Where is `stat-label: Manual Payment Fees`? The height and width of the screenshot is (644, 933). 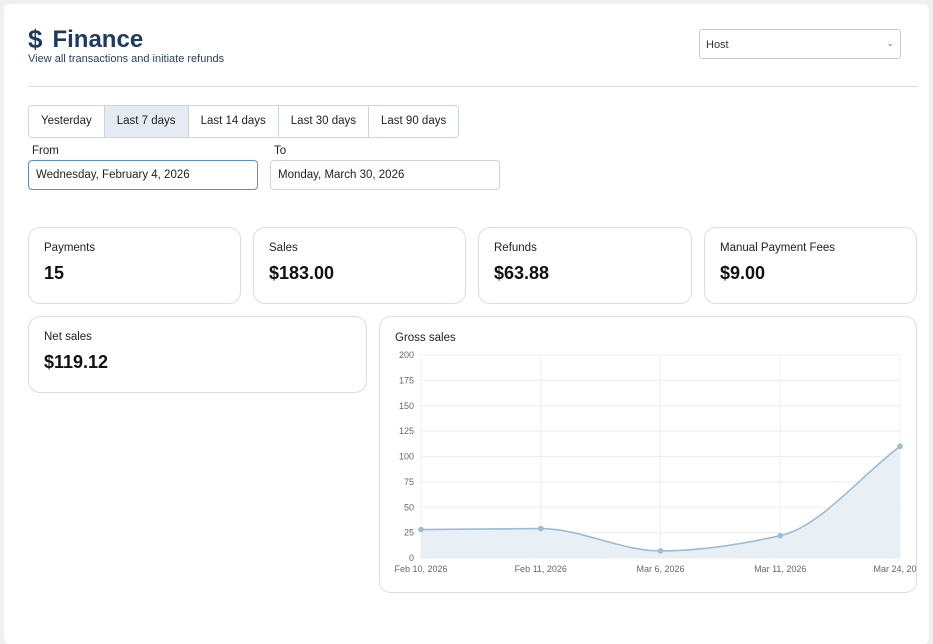 stat-label: Manual Payment Fees is located at coordinates (778, 248).